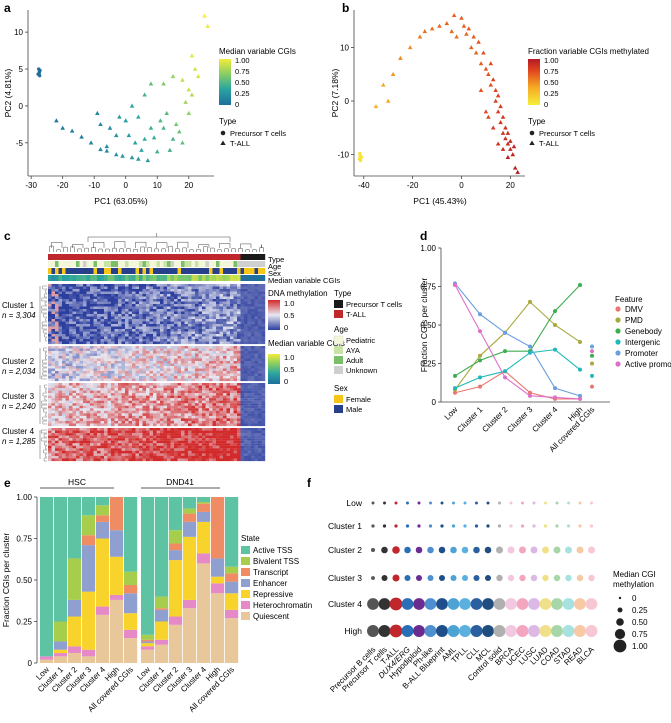 This screenshot has width=671, height=723. What do you see at coordinates (228, 278) in the screenshot?
I see `median-cell` at bounding box center [228, 278].